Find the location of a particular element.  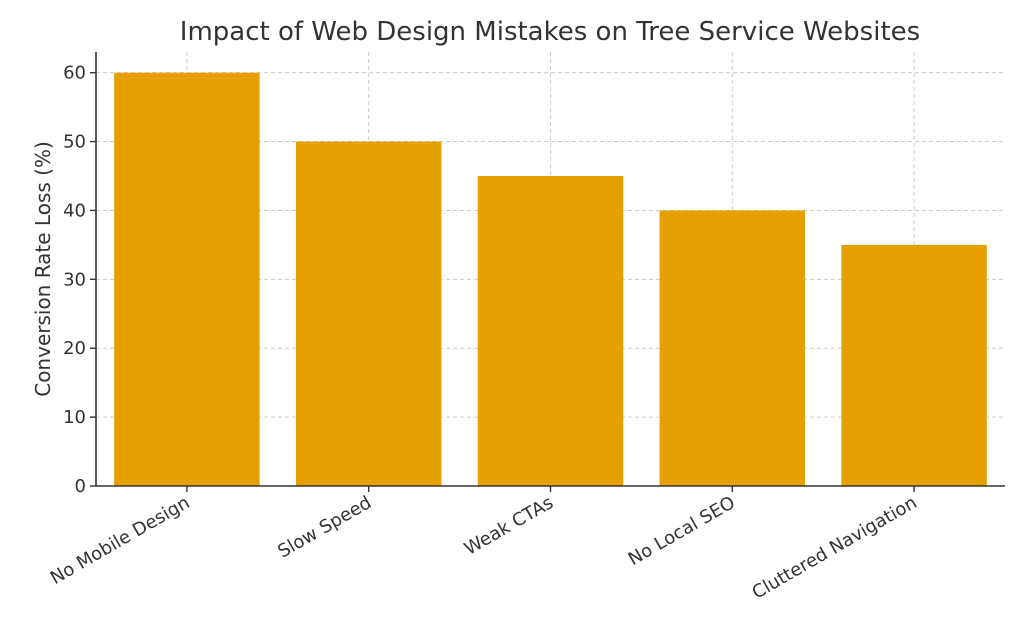

y-tick-label: 50 is located at coordinates (74, 142).